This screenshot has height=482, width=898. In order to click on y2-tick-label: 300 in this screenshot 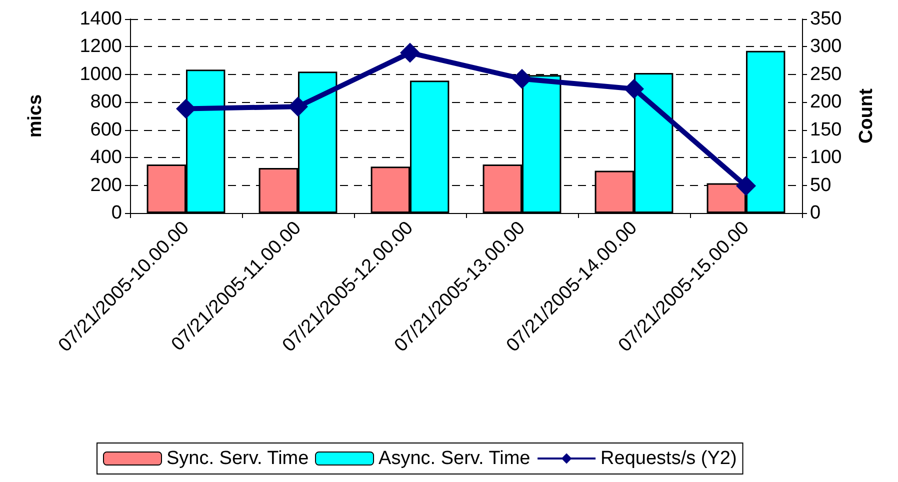, I will do `click(826, 47)`.